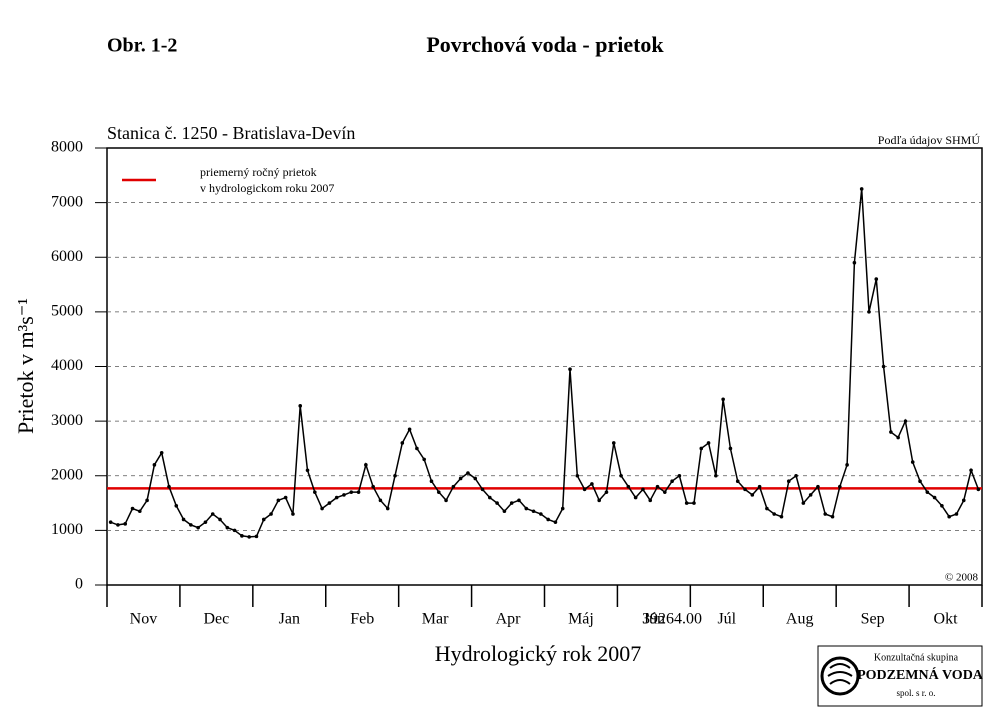 Image resolution: width=1000 pixels, height=716 pixels. I want to click on y-tick-label: 2000, so click(67, 474).